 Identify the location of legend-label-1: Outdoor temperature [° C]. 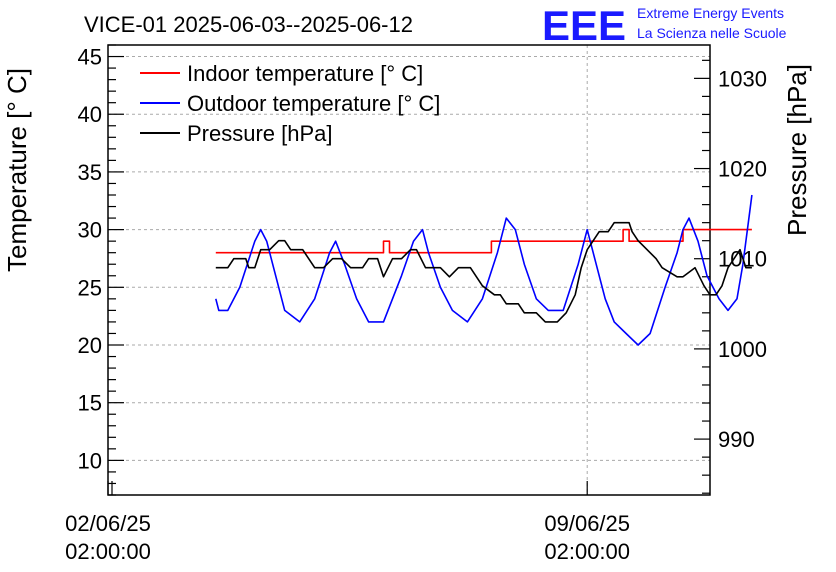
(313, 103).